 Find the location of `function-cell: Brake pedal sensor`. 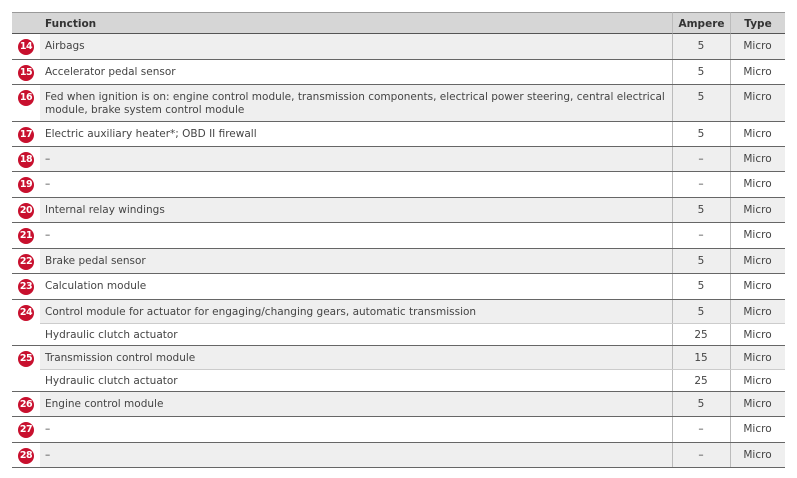

function-cell: Brake pedal sensor is located at coordinates (356, 261).